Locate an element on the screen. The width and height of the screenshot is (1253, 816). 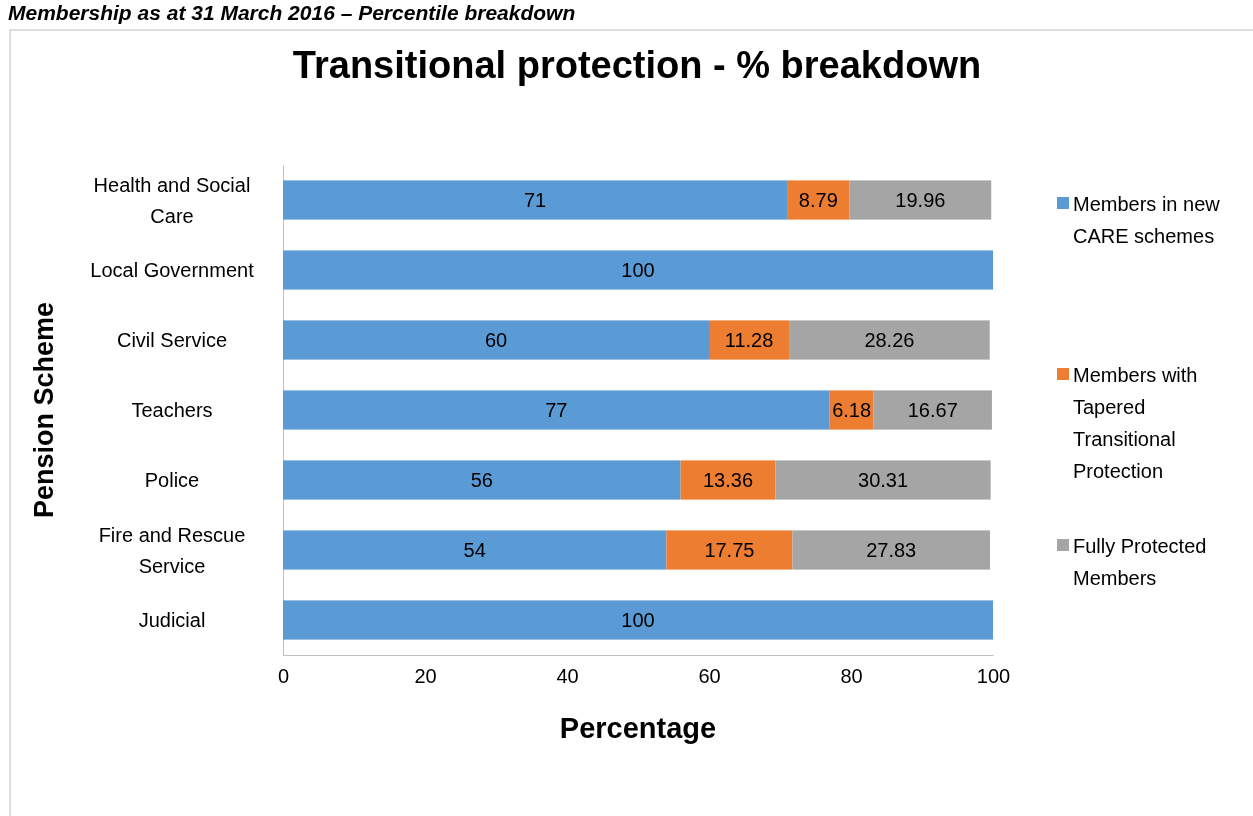
data-label: 27.83 is located at coordinates (891, 550).